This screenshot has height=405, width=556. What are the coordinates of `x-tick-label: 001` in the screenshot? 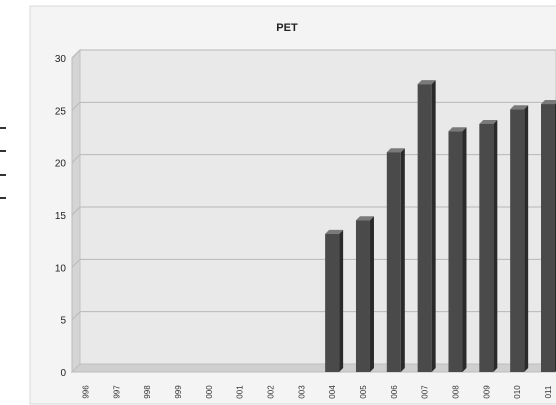 It's located at (240, 392).